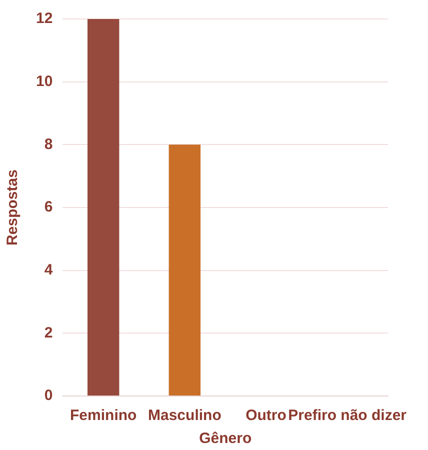 The height and width of the screenshot is (450, 428). I want to click on y-tick-label: 4, so click(49, 269).